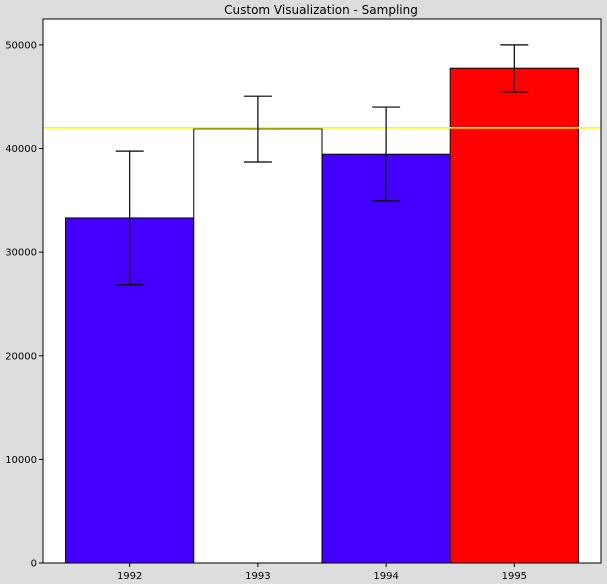 The image size is (607, 584). I want to click on error-bar-1993, so click(257, 129).